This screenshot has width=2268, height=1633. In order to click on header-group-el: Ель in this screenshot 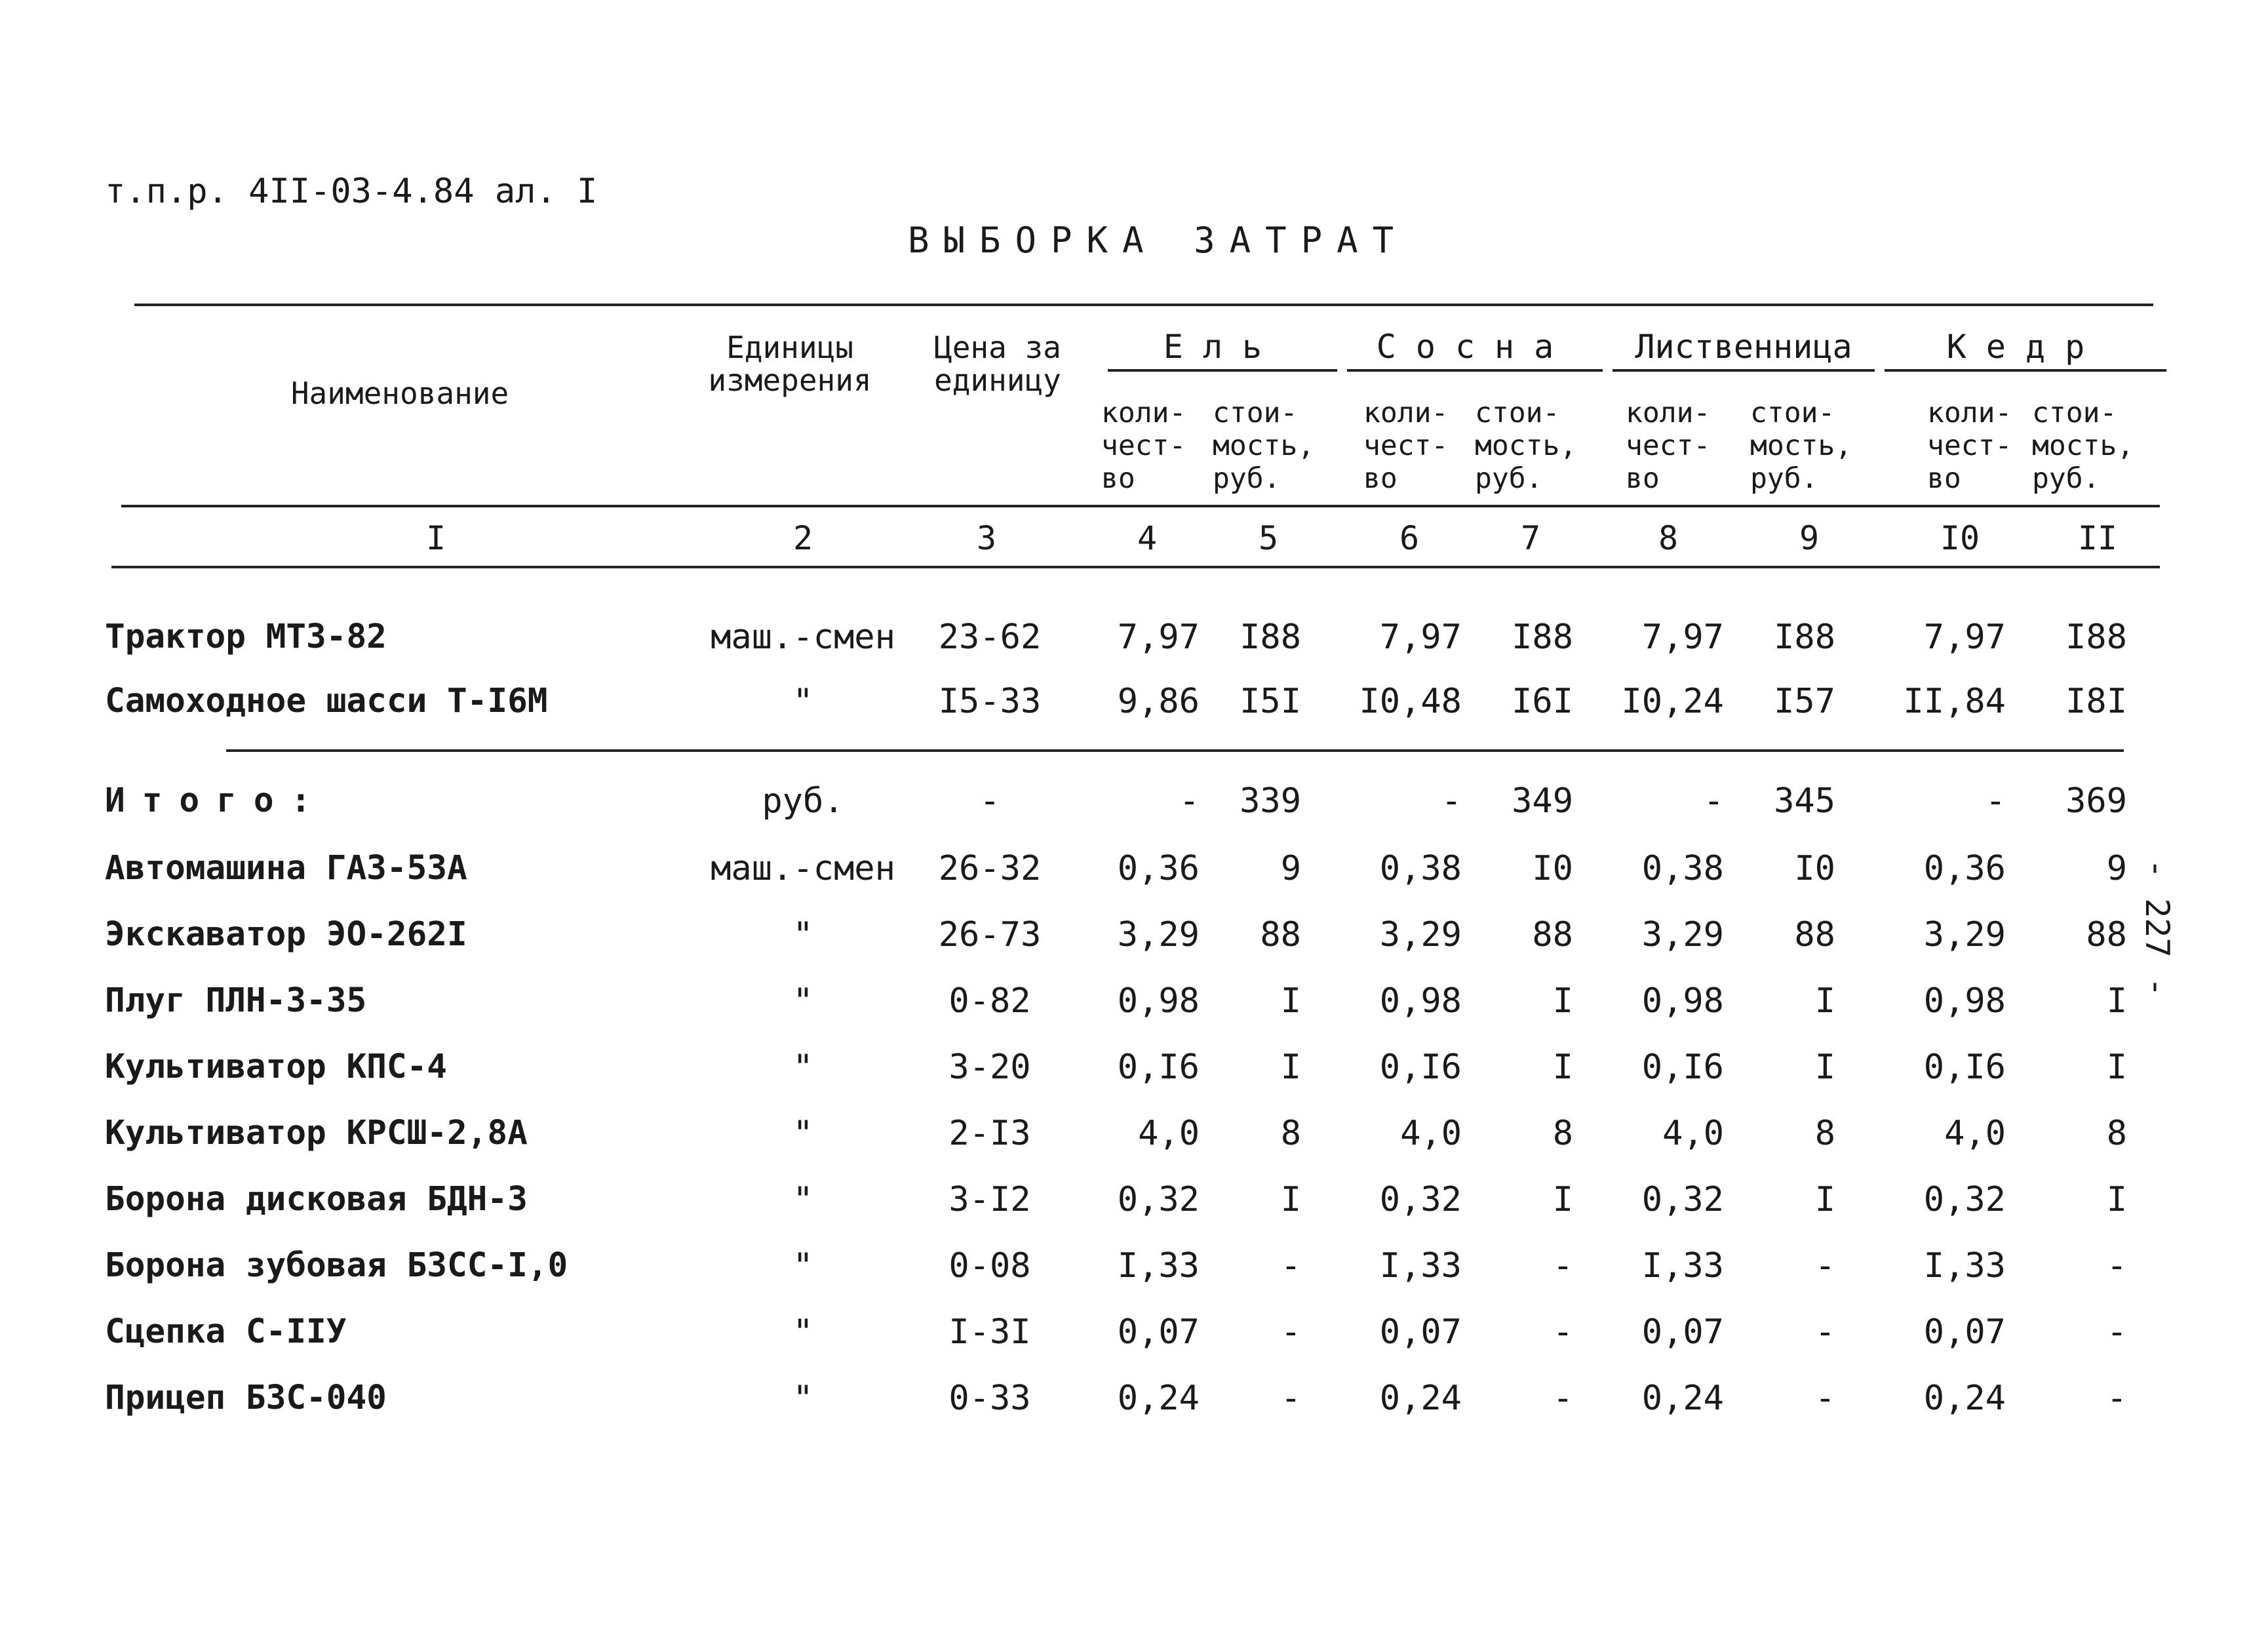, I will do `click(1222, 347)`.